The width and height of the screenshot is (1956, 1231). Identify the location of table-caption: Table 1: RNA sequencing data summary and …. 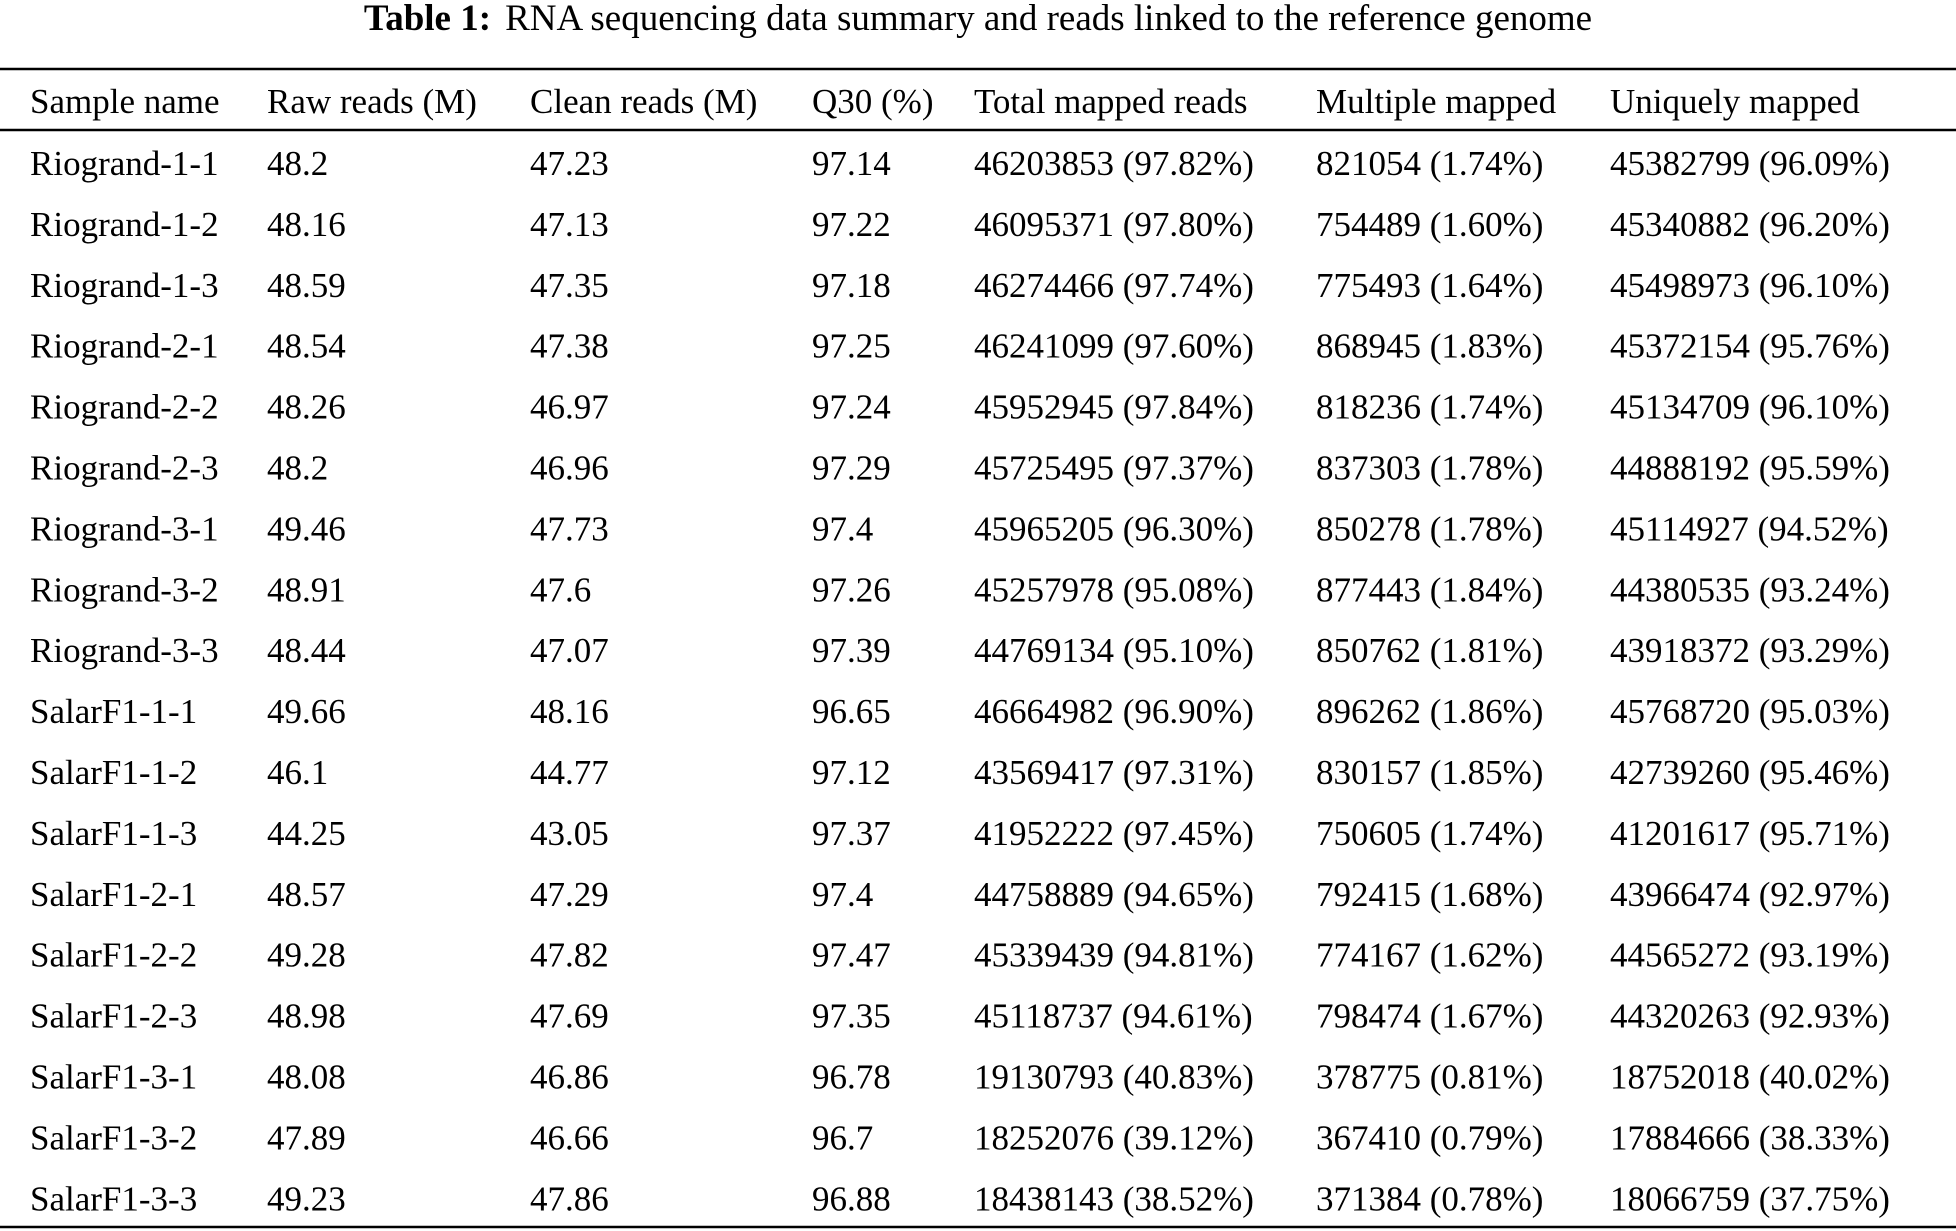
(978, 19).